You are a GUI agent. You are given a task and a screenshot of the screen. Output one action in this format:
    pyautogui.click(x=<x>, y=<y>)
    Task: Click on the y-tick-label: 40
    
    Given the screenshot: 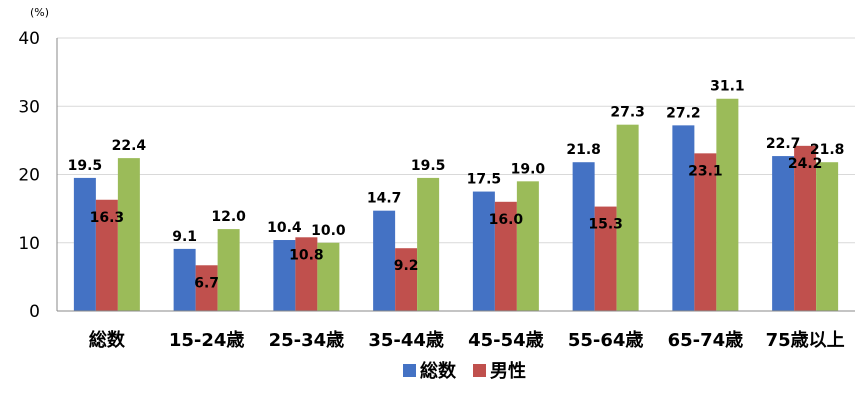 What is the action you would take?
    pyautogui.click(x=29, y=39)
    